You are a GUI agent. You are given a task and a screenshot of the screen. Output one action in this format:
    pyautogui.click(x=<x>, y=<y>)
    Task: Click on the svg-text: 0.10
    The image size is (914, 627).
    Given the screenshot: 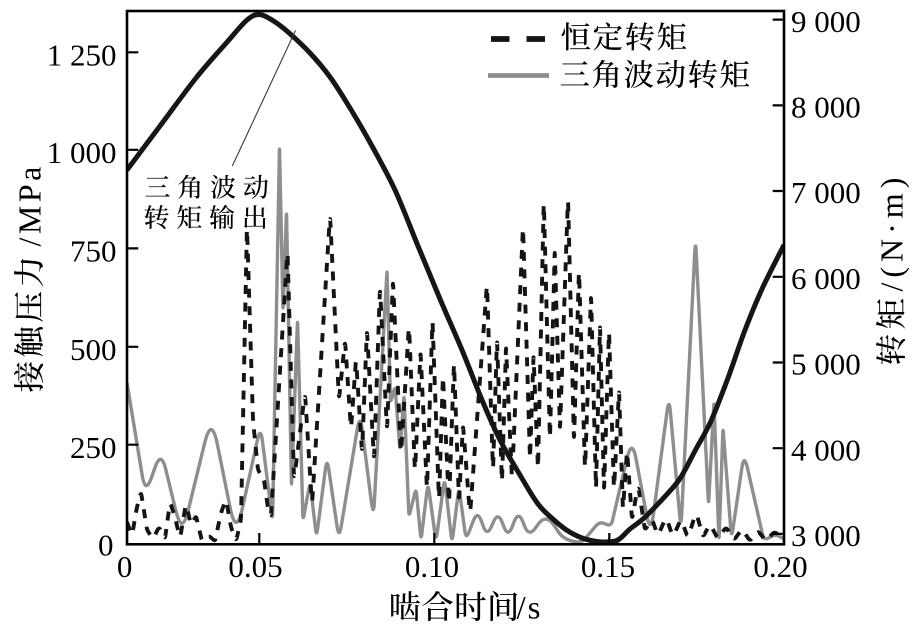 What is the action you would take?
    pyautogui.click(x=432, y=566)
    